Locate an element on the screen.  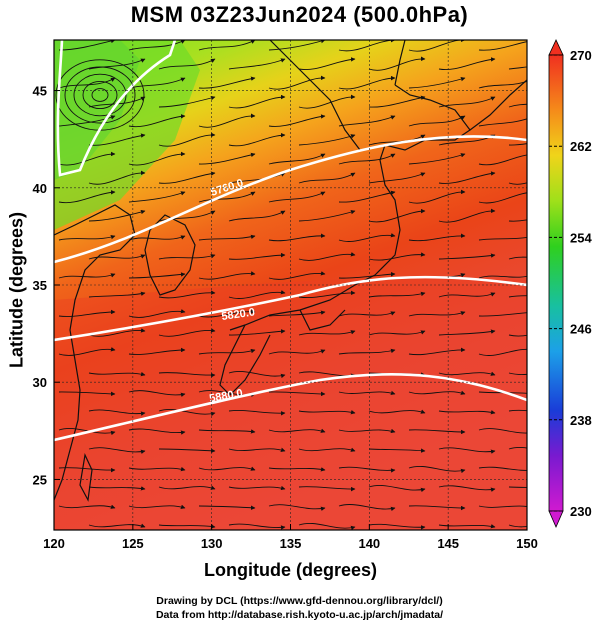
kyushu-coast is located at coordinates (245, 360).